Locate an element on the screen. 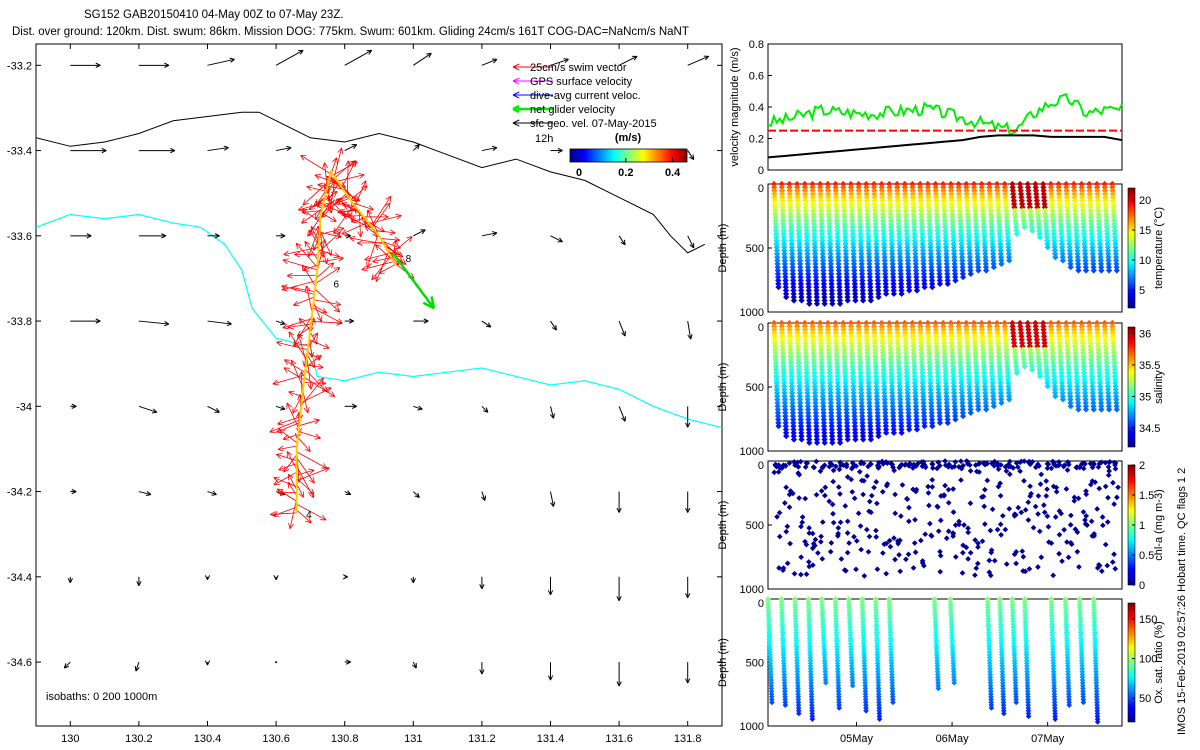  time-marker-label: 12h is located at coordinates (544, 139).